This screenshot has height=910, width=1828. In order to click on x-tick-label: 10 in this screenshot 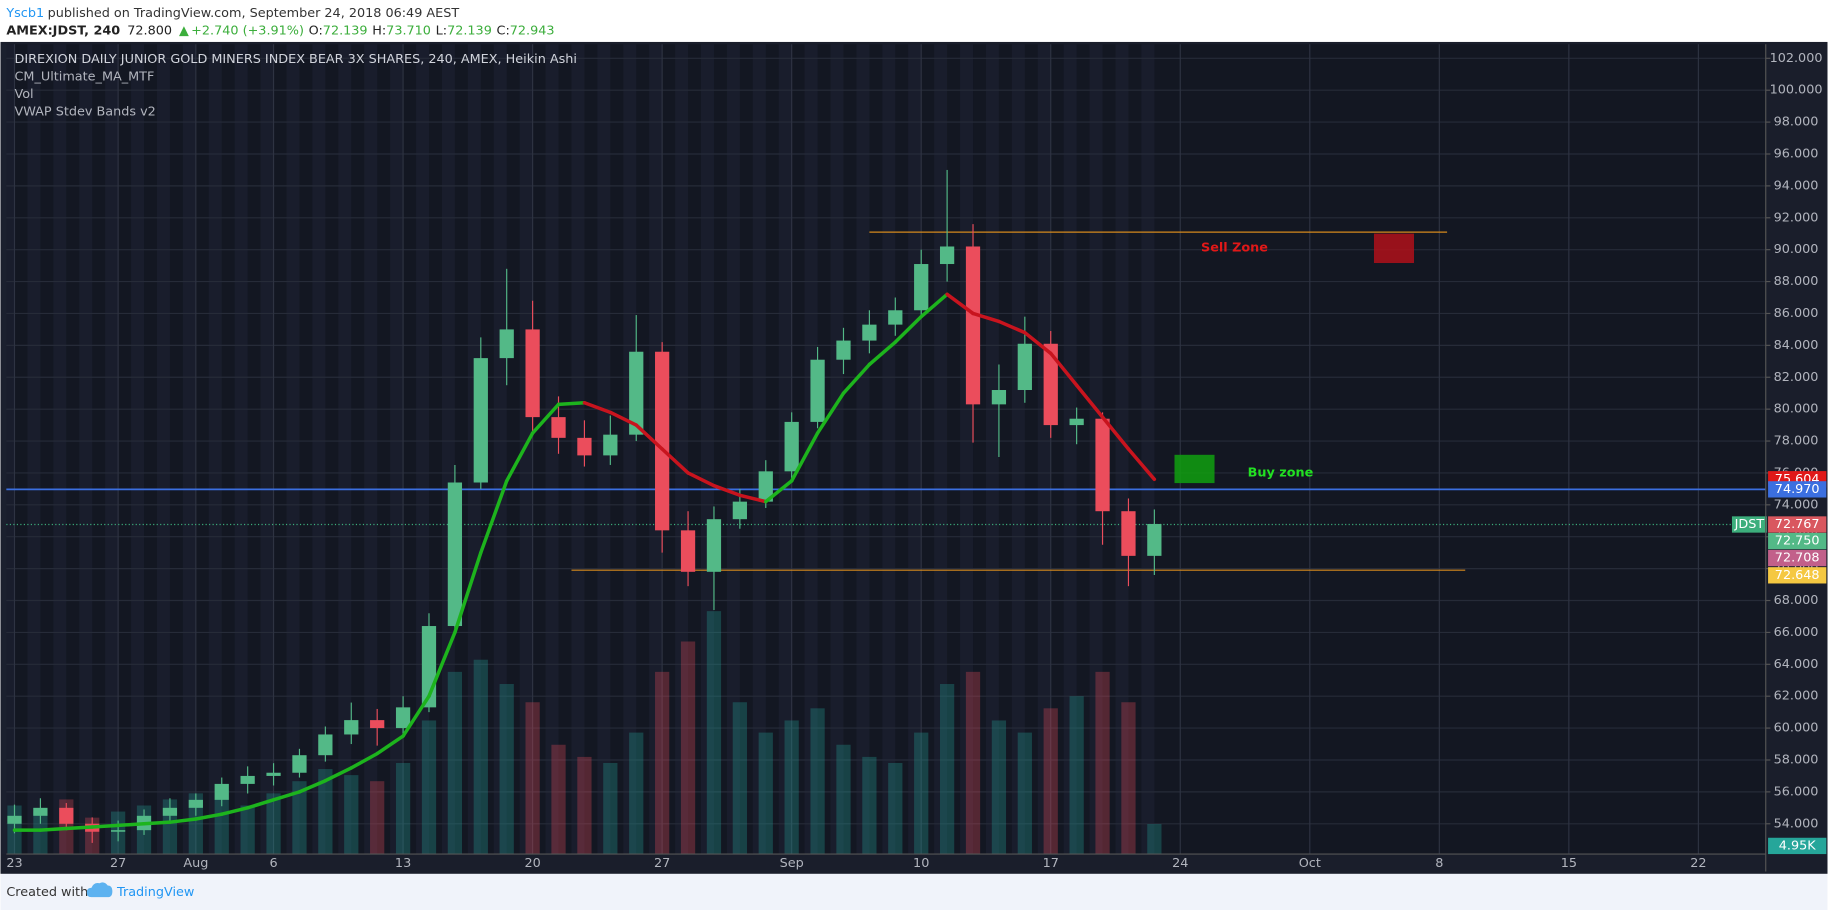, I will do `click(921, 863)`.